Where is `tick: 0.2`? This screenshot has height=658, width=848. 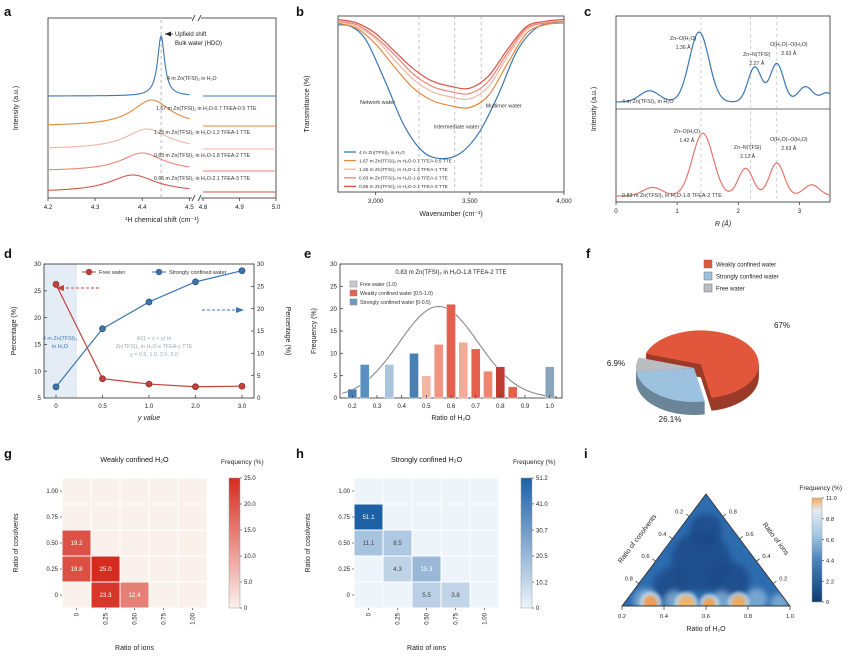
tick: 0.2 is located at coordinates (783, 580).